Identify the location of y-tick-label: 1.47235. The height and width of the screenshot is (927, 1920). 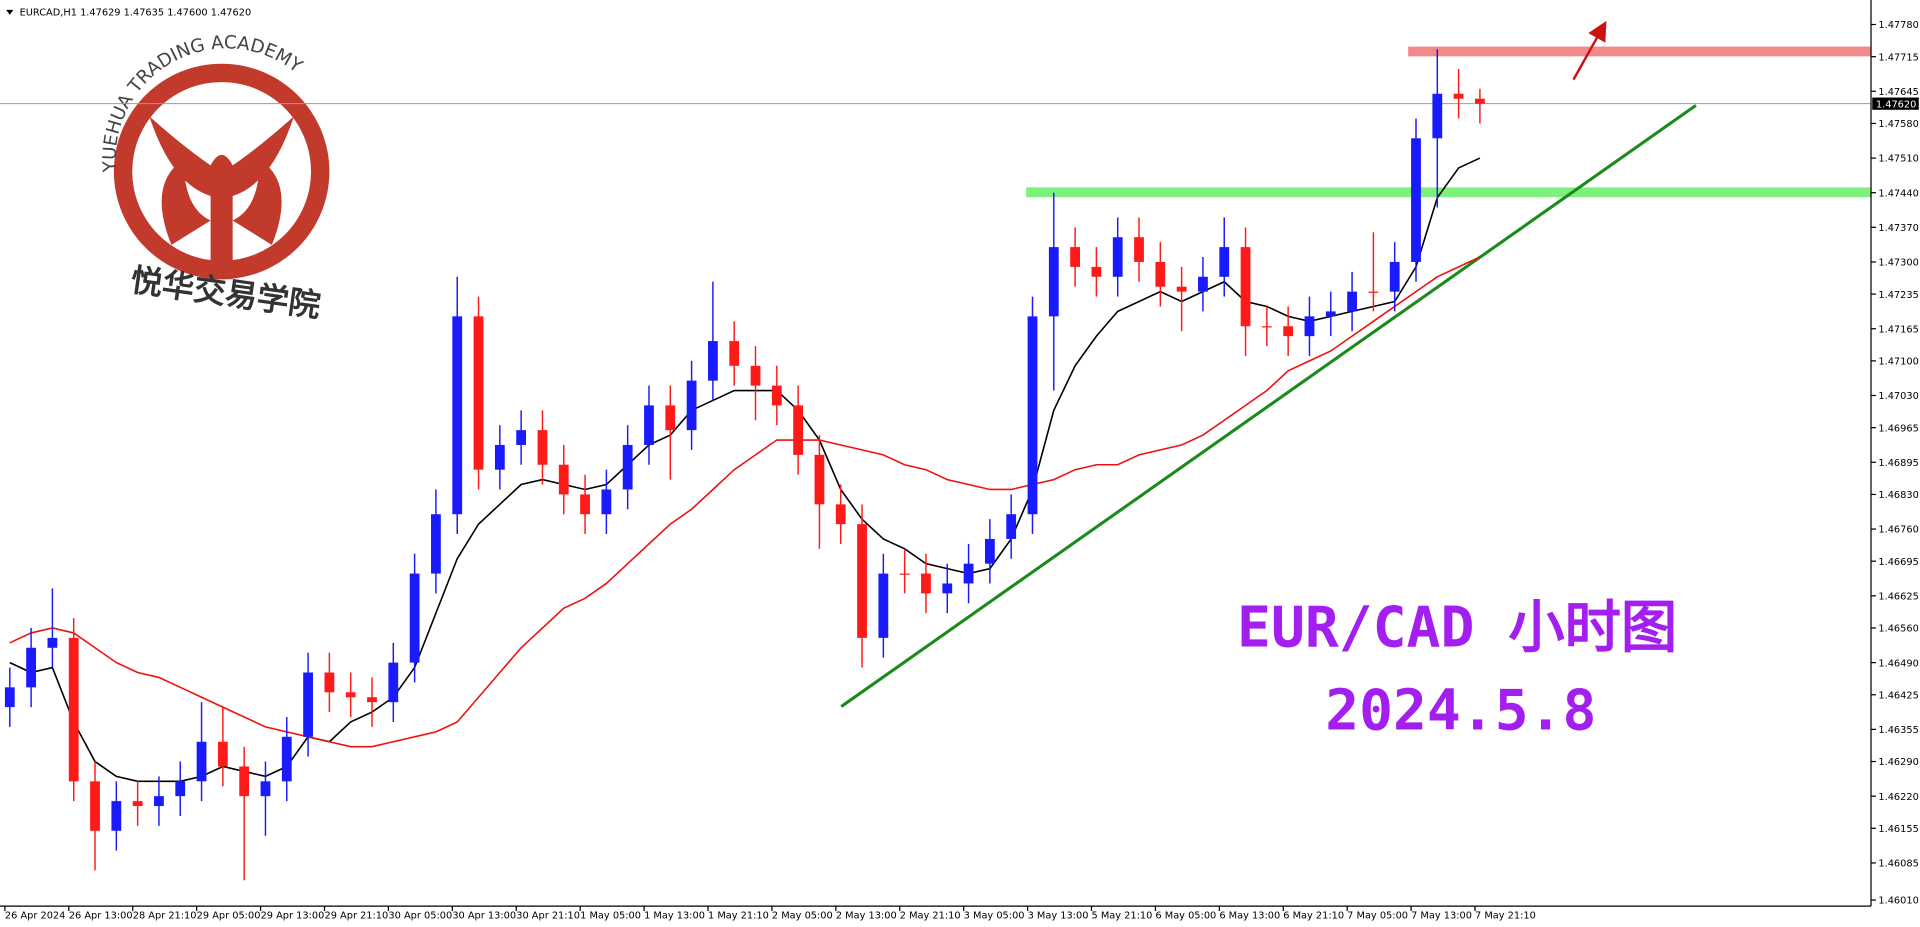
(1898, 295).